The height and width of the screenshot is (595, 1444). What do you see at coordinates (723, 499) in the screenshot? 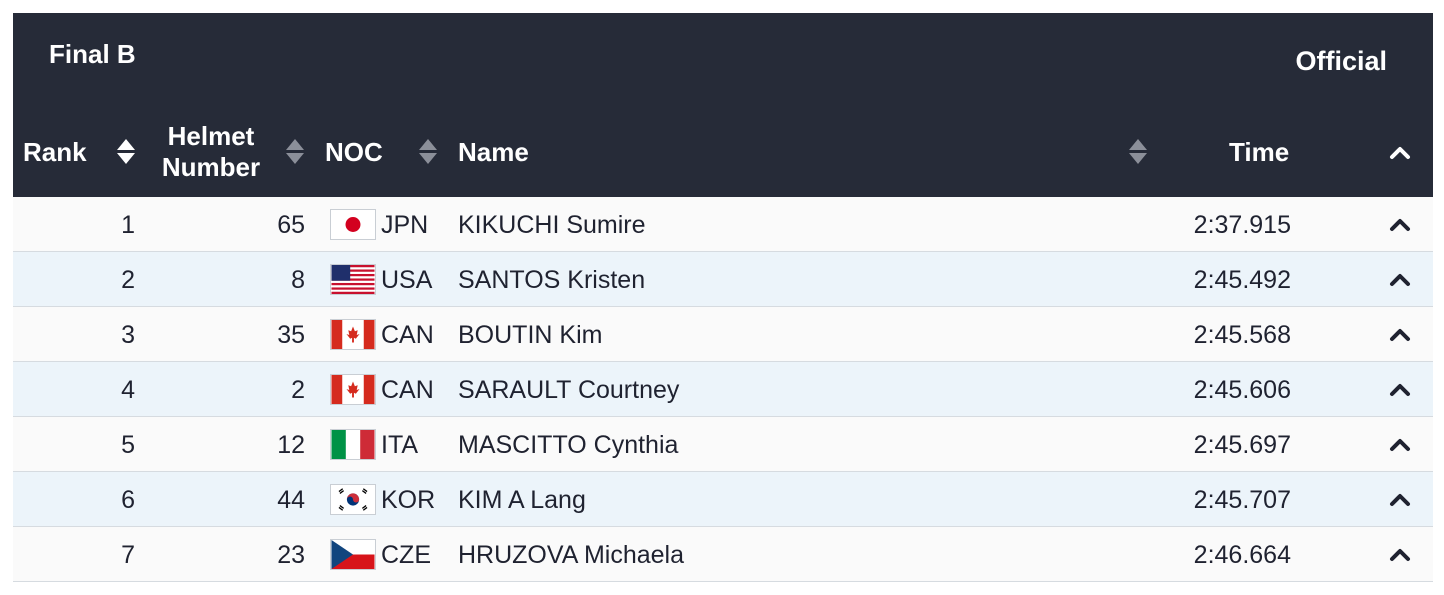
I see `table-row: 6 44 KOR KIM A Lang 2:45.707` at bounding box center [723, 499].